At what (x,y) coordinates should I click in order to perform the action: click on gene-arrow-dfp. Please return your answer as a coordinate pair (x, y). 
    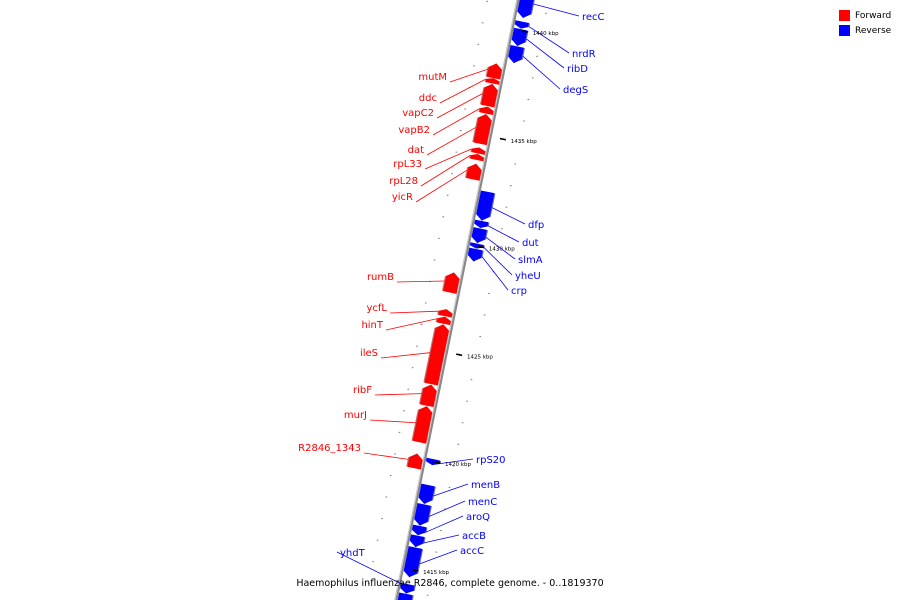
    Looking at the image, I should click on (485, 205).